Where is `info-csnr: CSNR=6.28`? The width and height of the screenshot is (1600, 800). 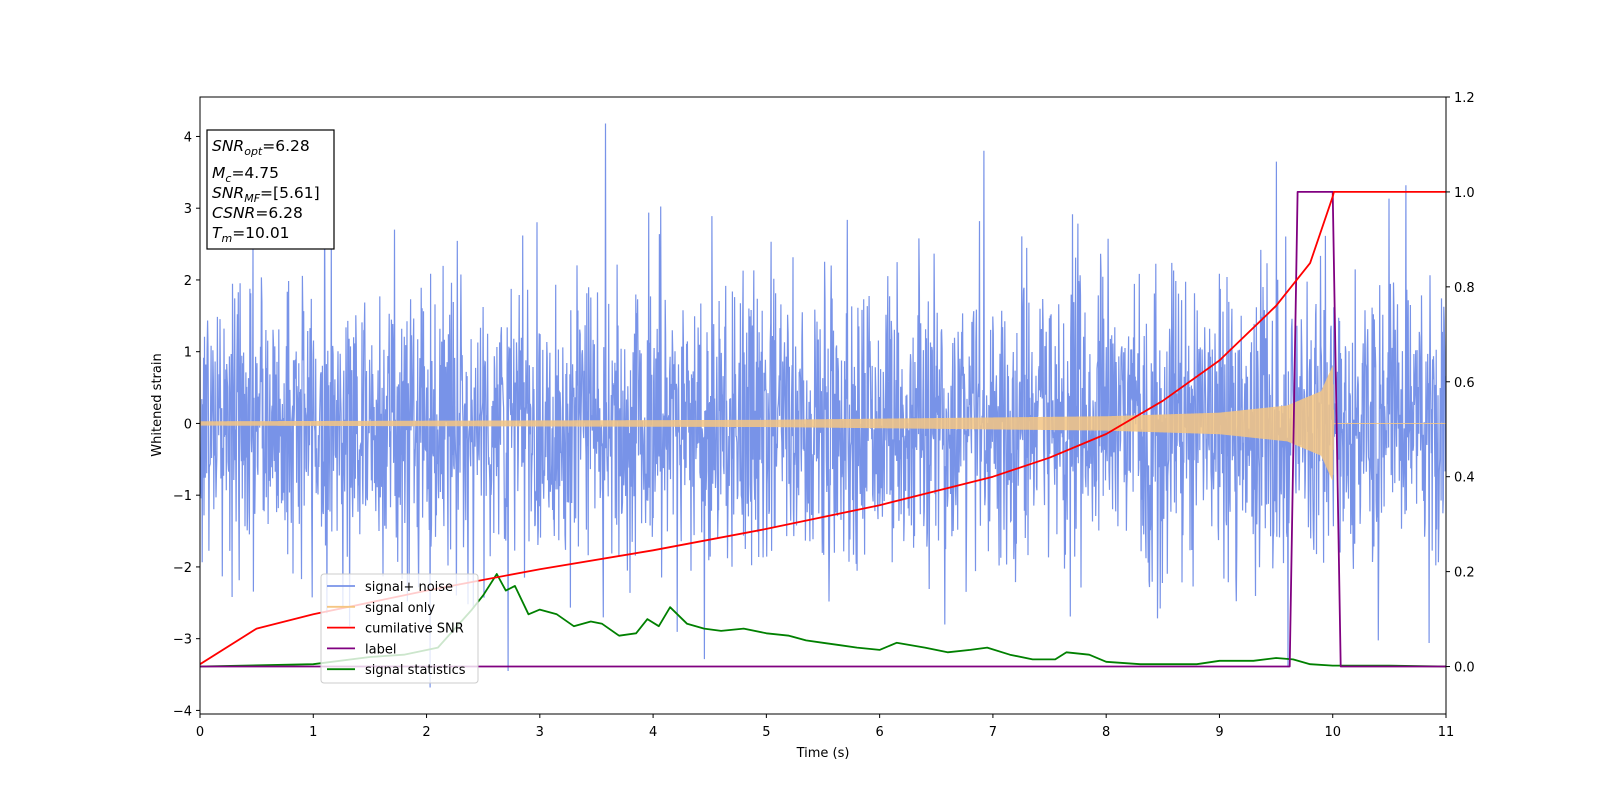 info-csnr: CSNR=6.28 is located at coordinates (257, 213).